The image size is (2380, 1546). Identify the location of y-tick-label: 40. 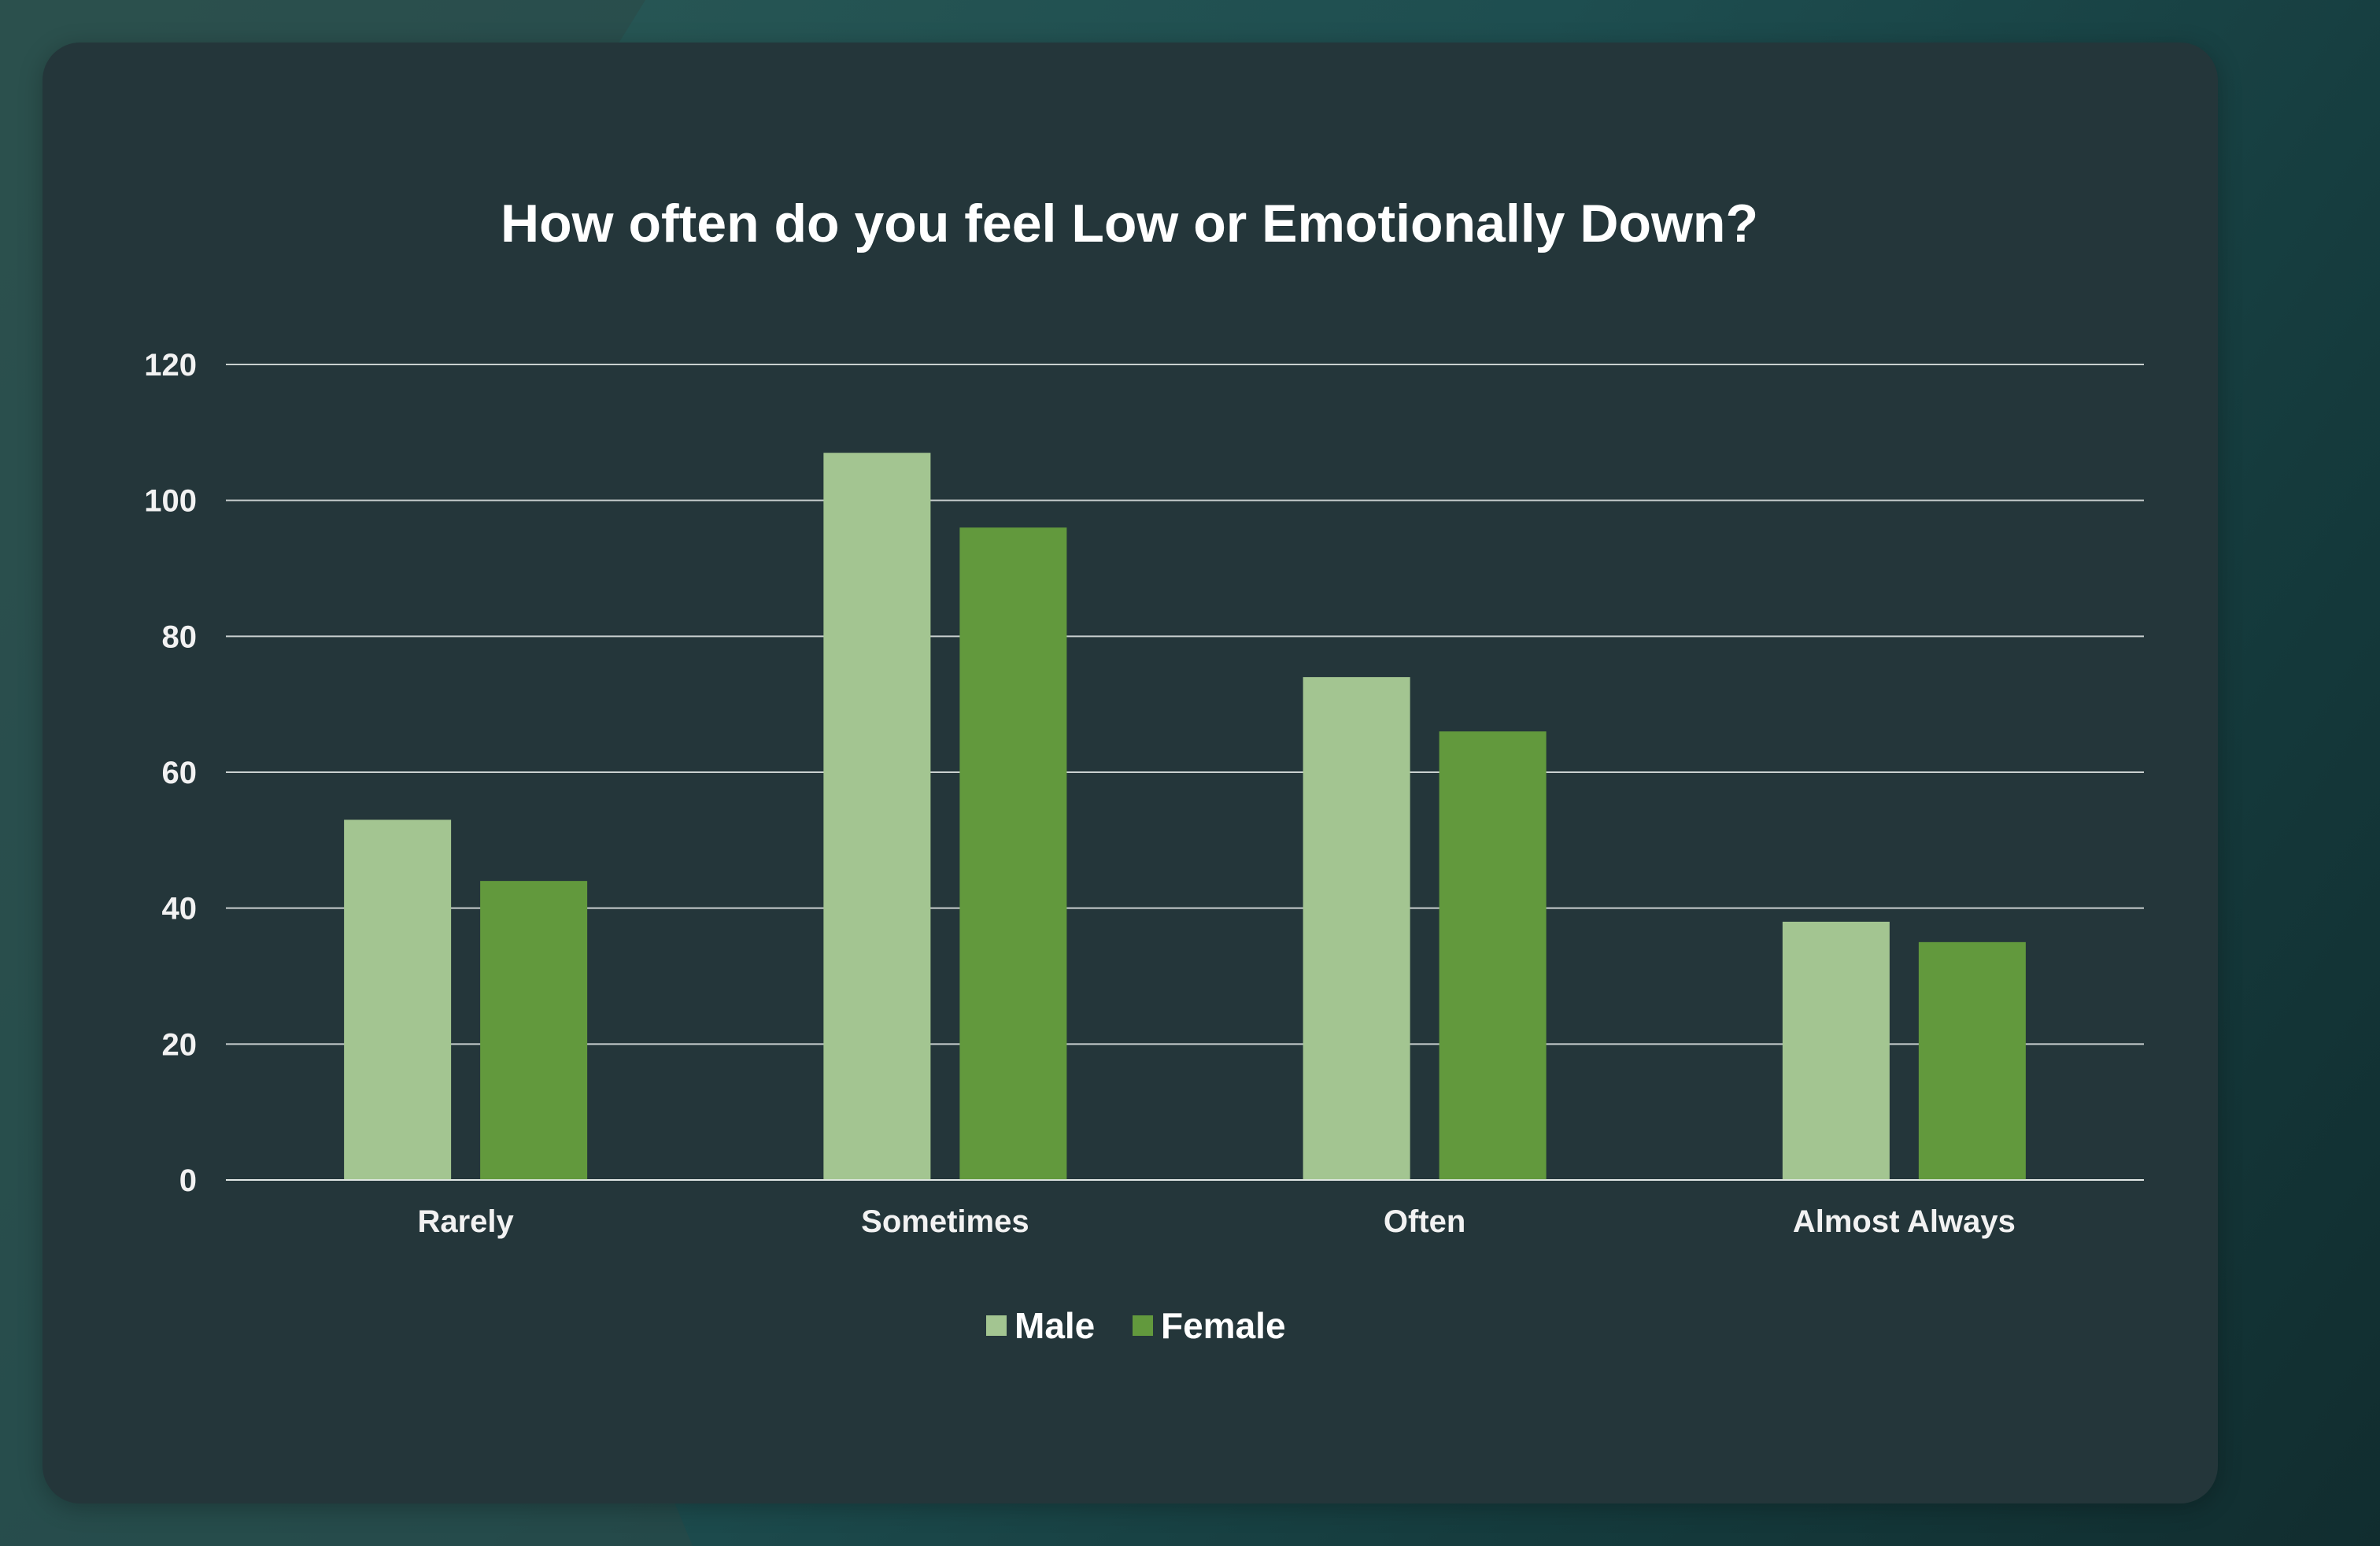
(180, 909).